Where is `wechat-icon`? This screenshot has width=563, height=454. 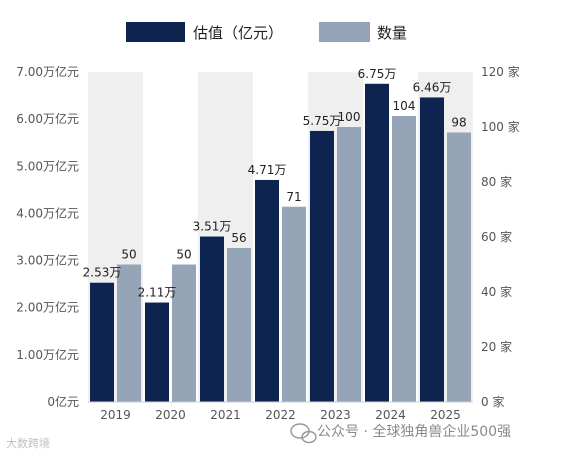 wechat-icon is located at coordinates (303, 433).